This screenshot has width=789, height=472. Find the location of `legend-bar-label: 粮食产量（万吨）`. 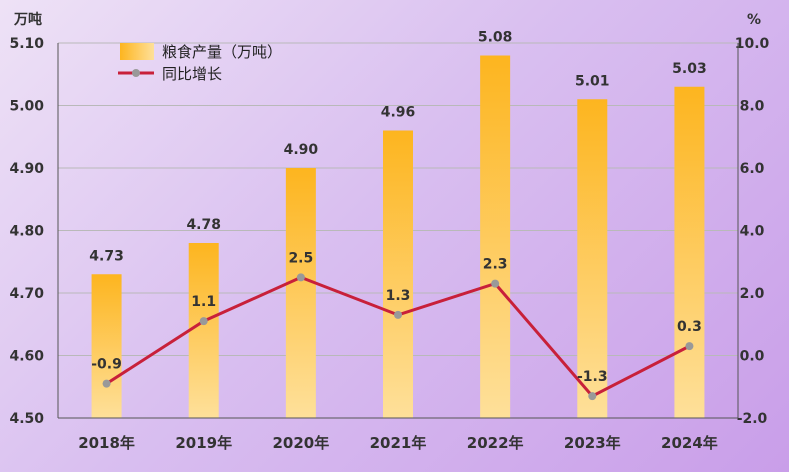

legend-bar-label: 粮食产量（万吨） is located at coordinates (222, 52).